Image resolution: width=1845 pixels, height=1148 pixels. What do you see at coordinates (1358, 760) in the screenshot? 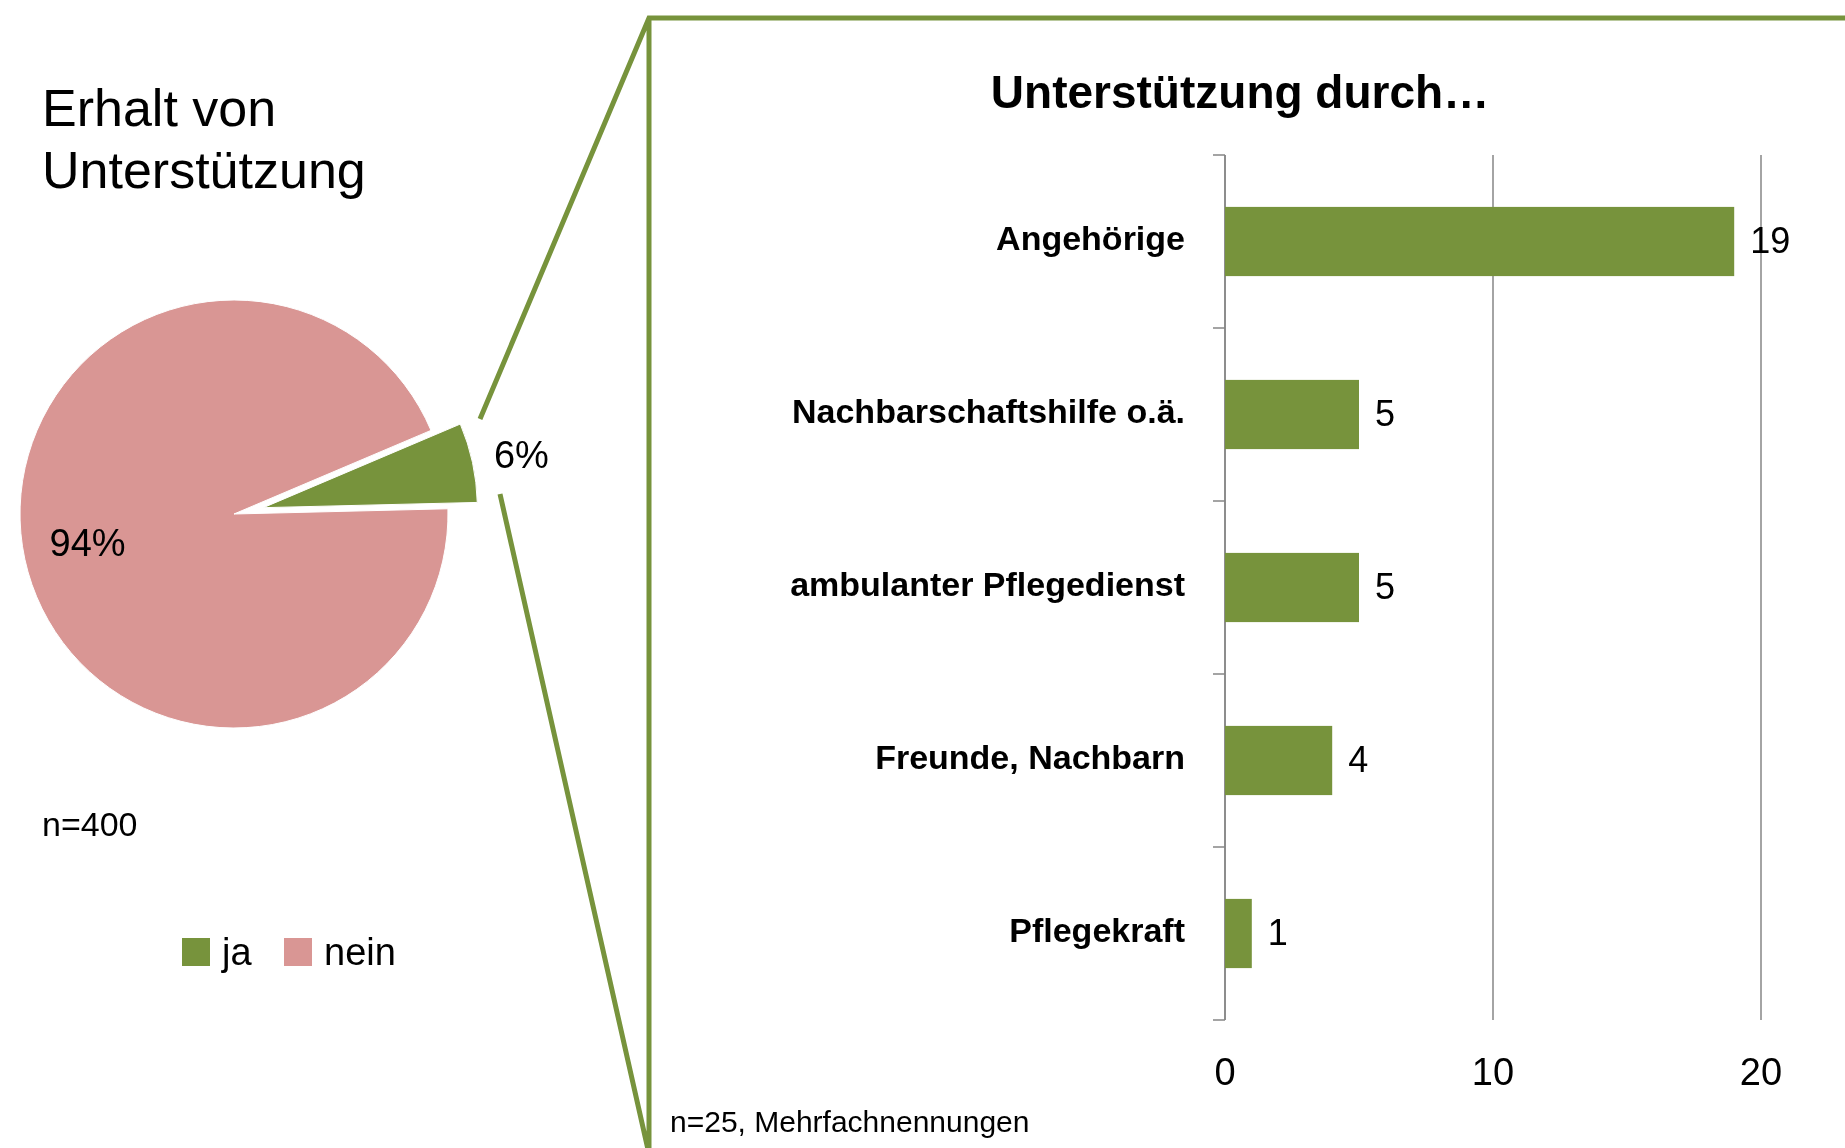
I see `data-label: 4` at bounding box center [1358, 760].